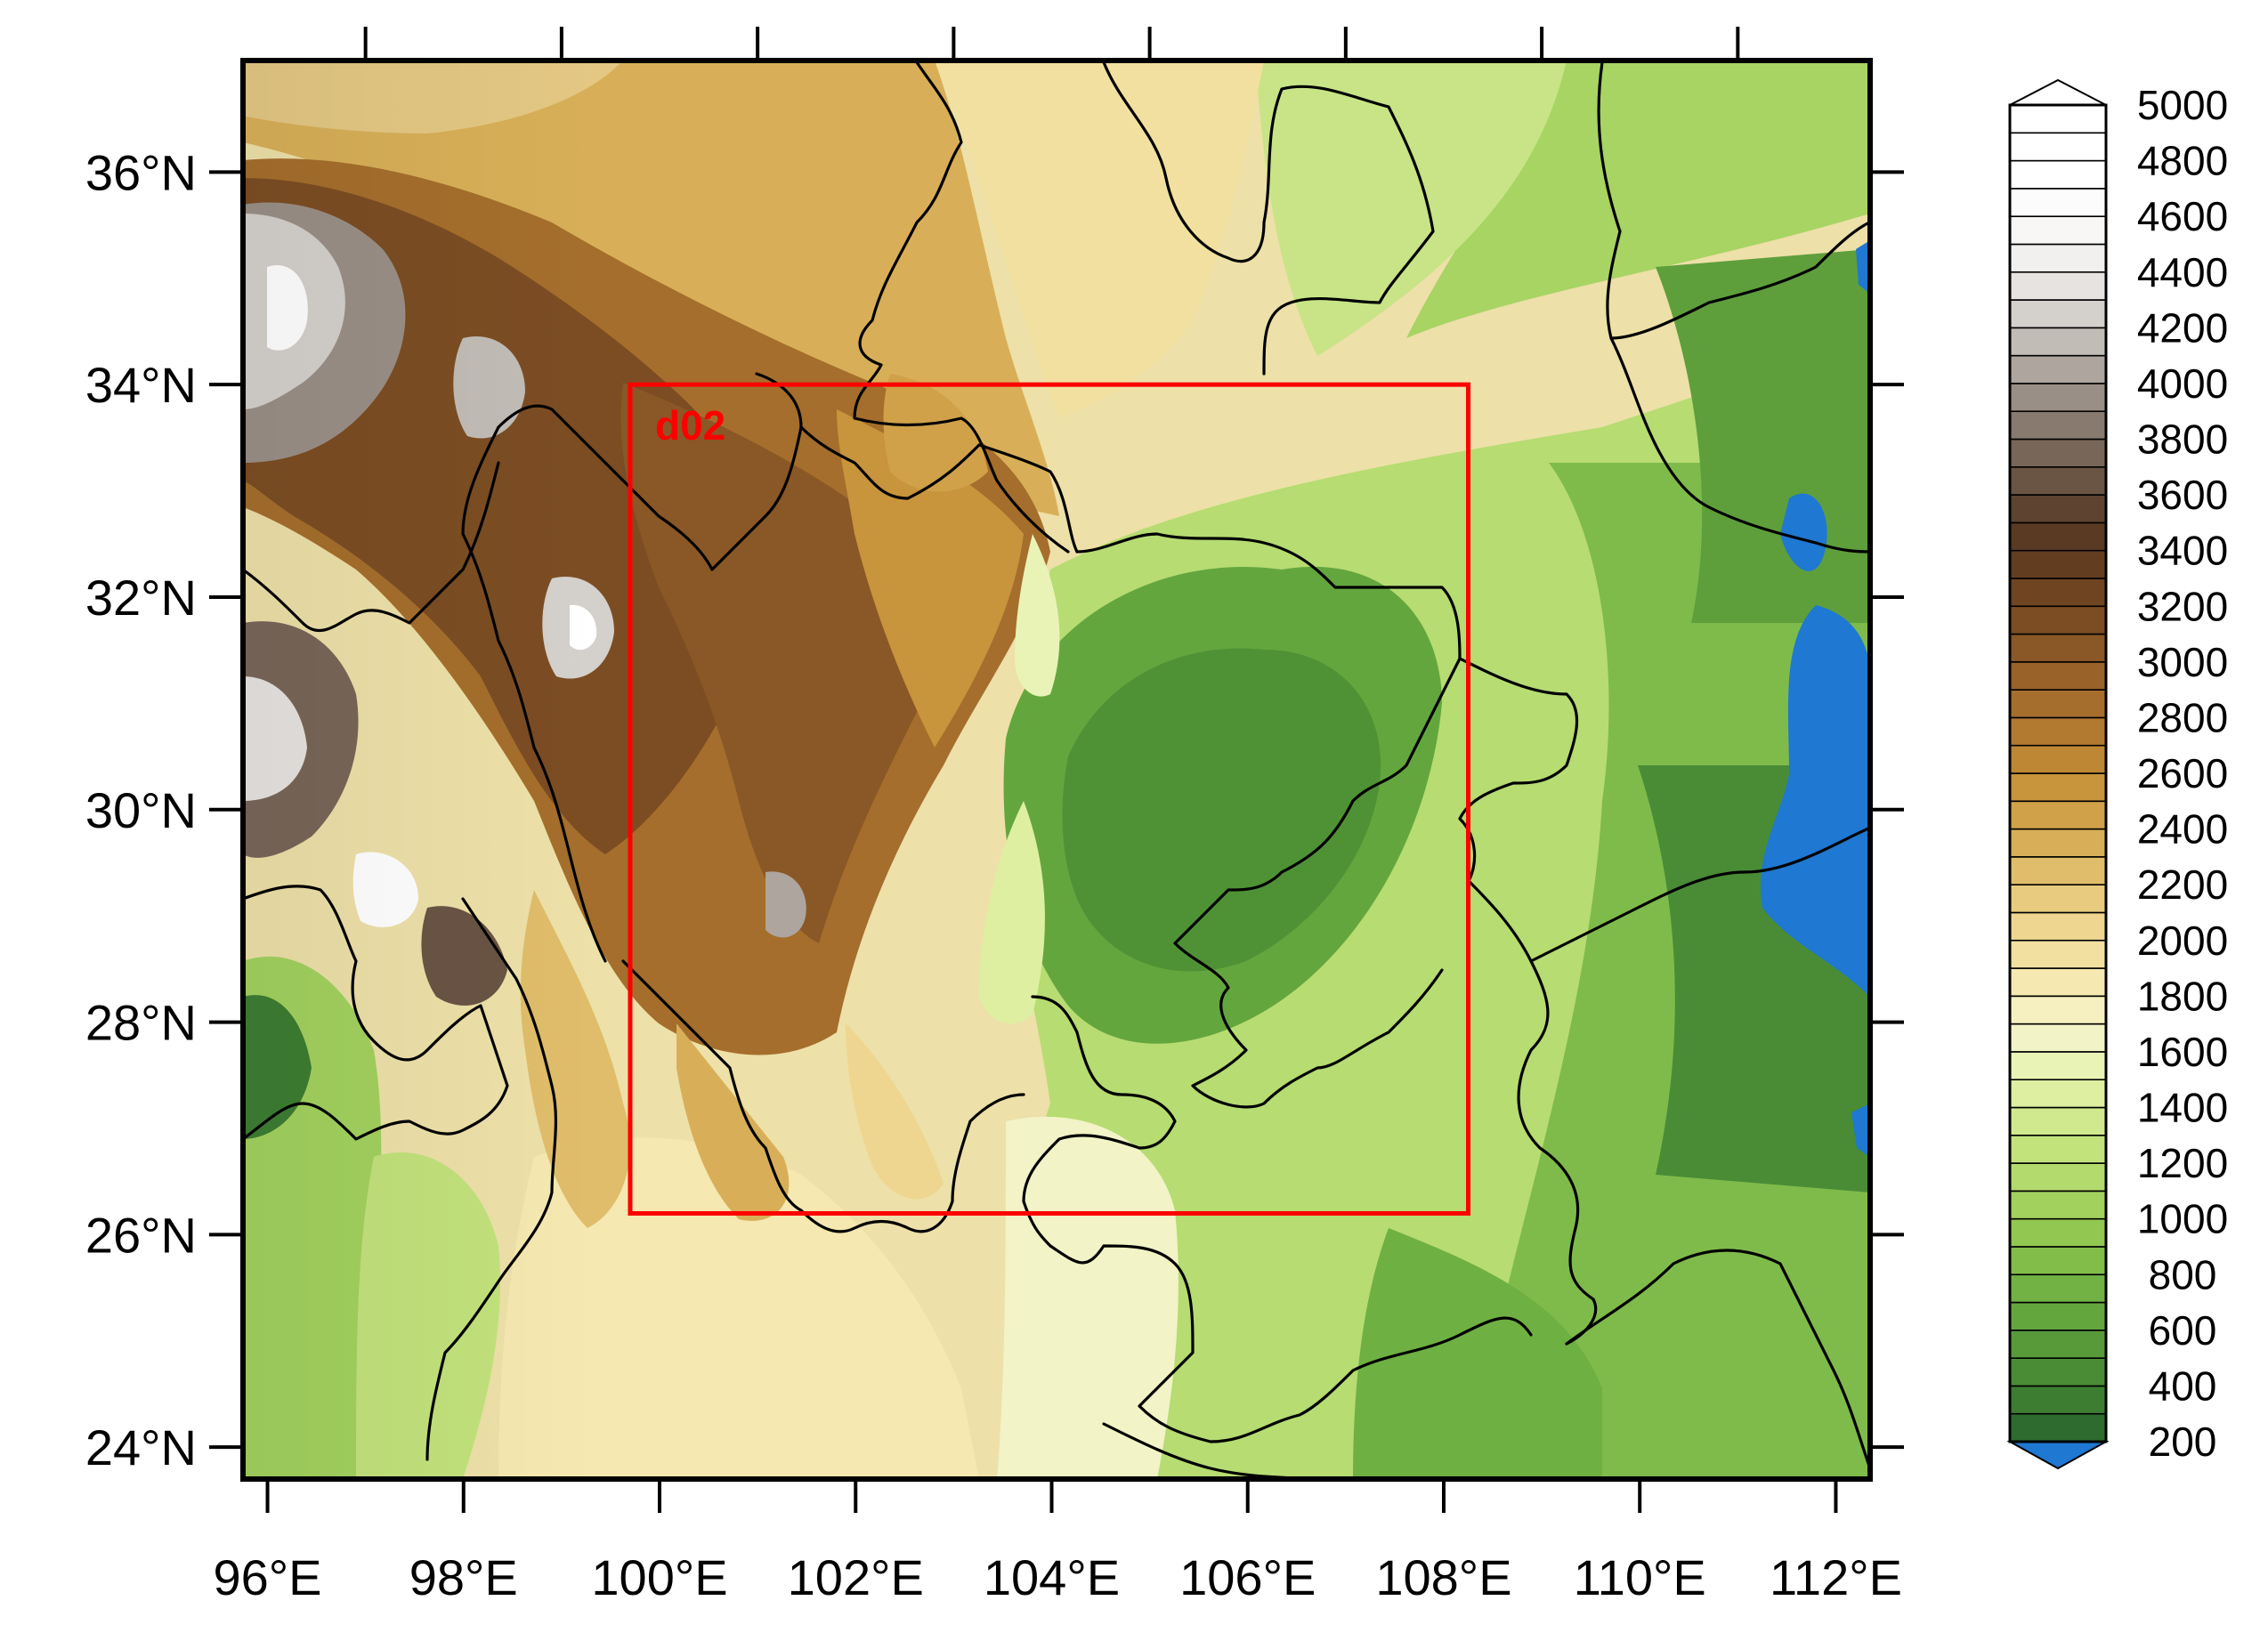  I want to click on colorbar-label: 3800, so click(2182, 439).